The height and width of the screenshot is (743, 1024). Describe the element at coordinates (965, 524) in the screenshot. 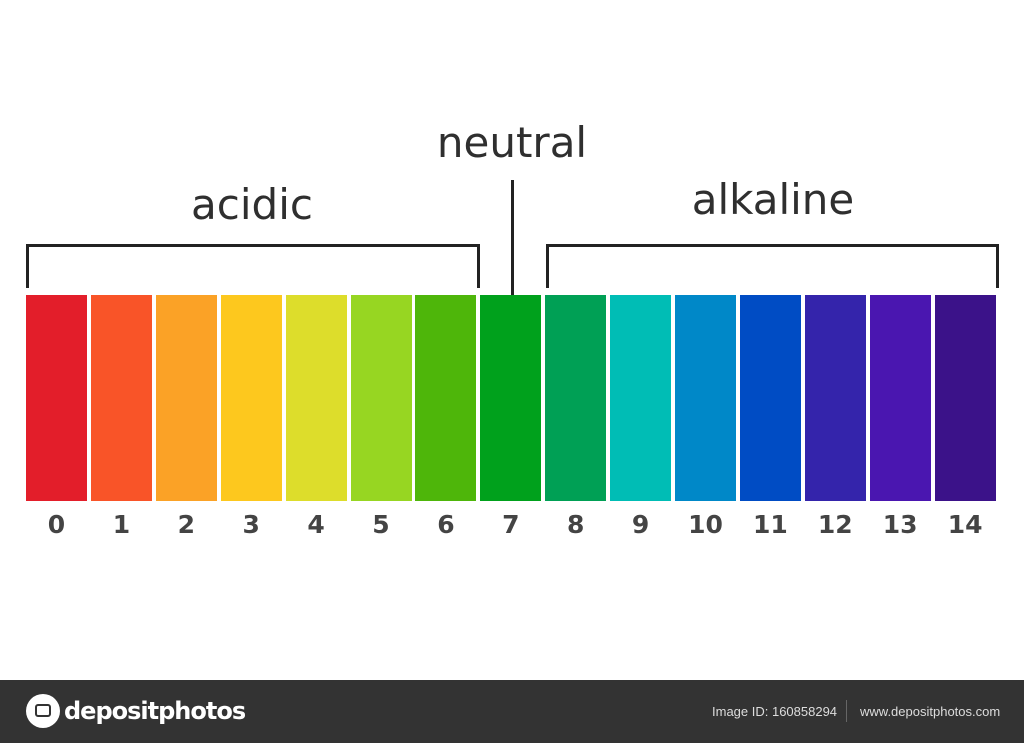

I see `ph-value-label: 14` at that location.